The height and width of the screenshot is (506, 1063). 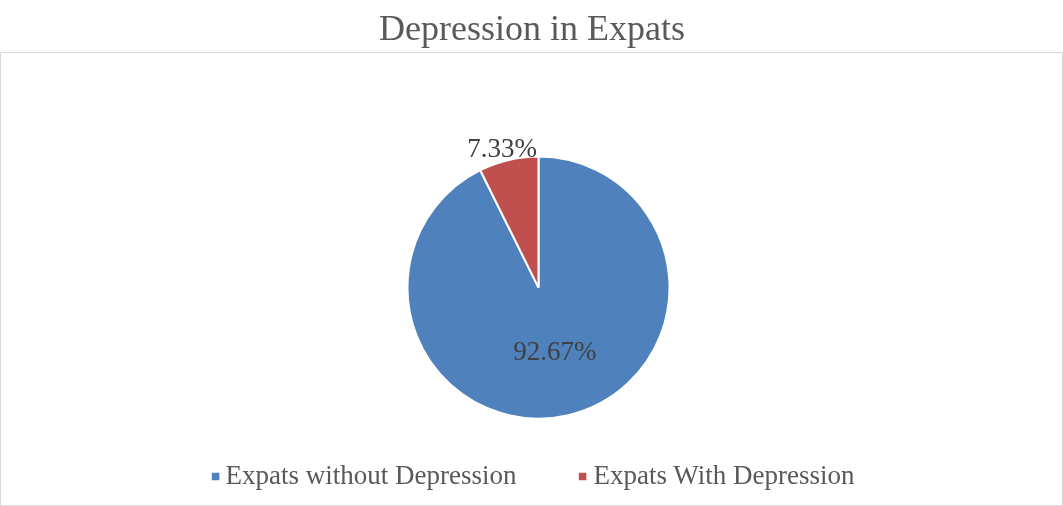 I want to click on chart-title: Depression in Expats, so click(x=532, y=27).